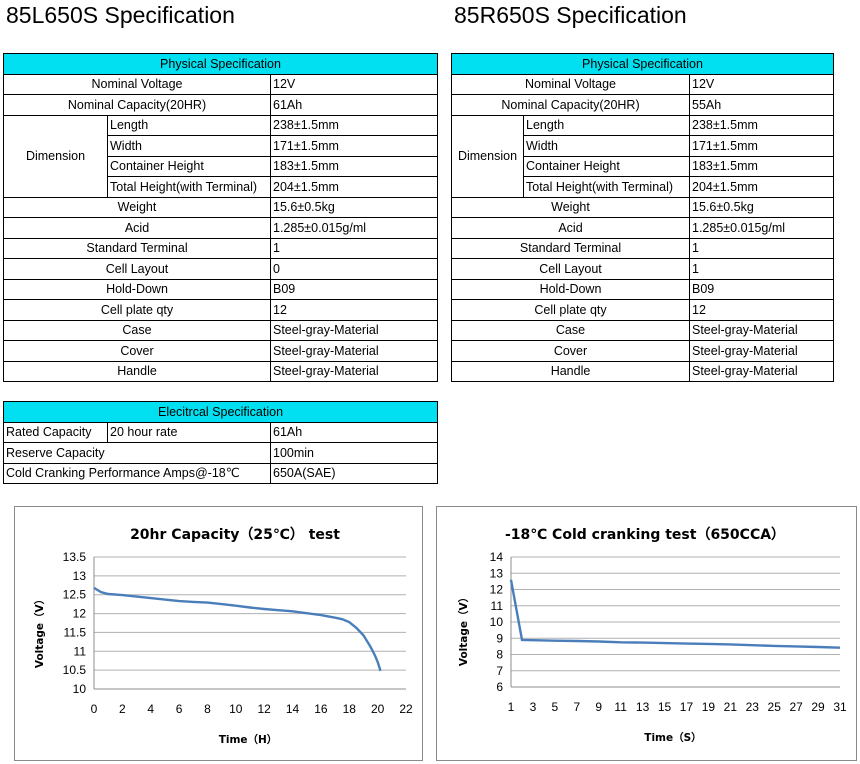 The image size is (860, 764). I want to click on y-tick-label: 10.5, so click(75, 670).